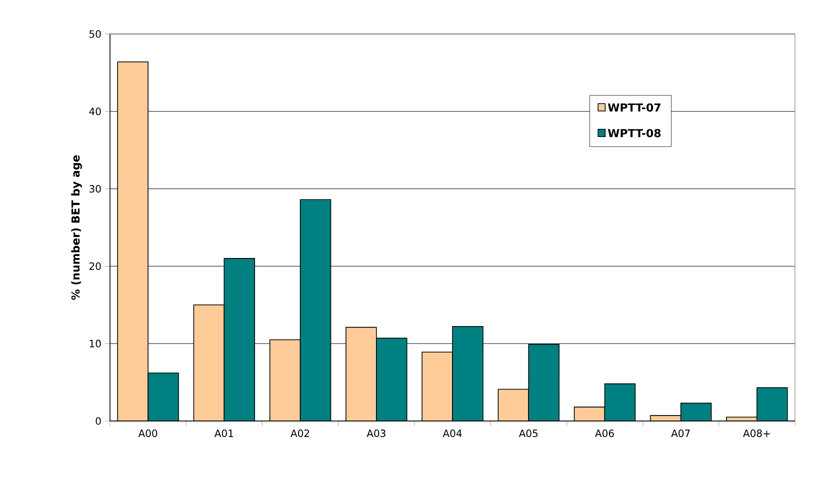 The image size is (840, 477). Describe the element at coordinates (95, 266) in the screenshot. I see `y-tick-label: 20` at that location.